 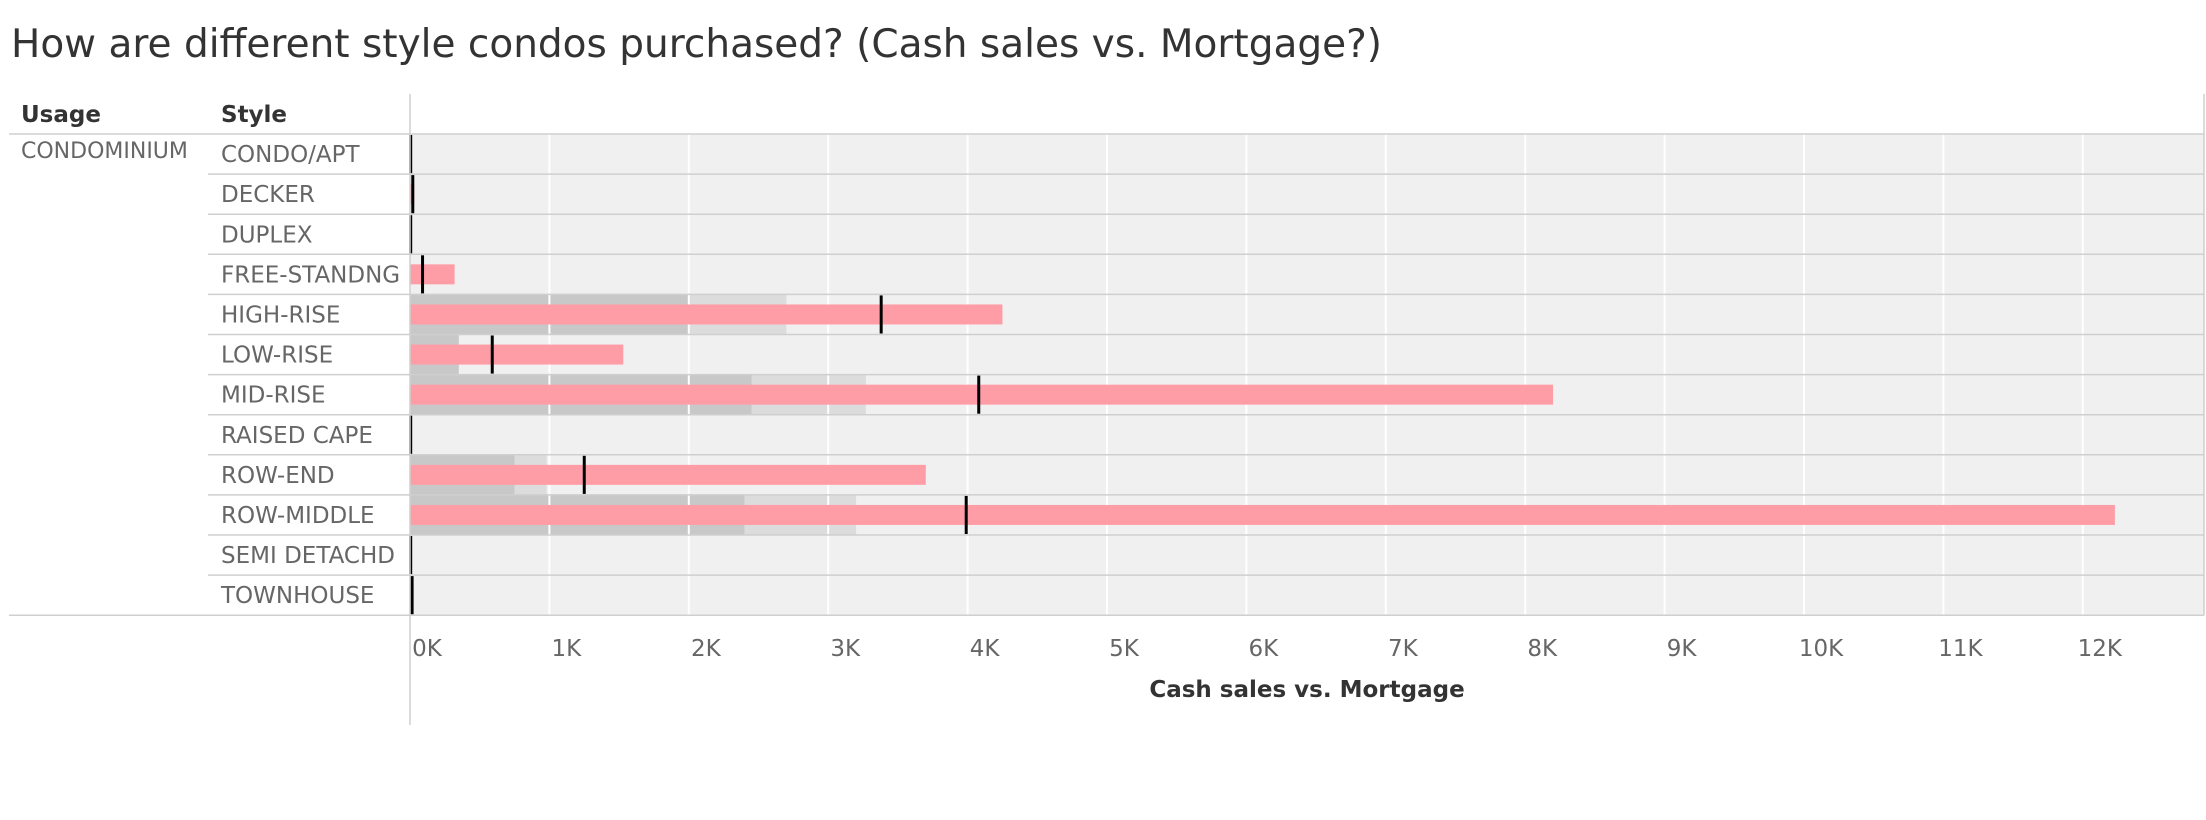 What do you see at coordinates (985, 649) in the screenshot?
I see `x-tick-label: 4K` at bounding box center [985, 649].